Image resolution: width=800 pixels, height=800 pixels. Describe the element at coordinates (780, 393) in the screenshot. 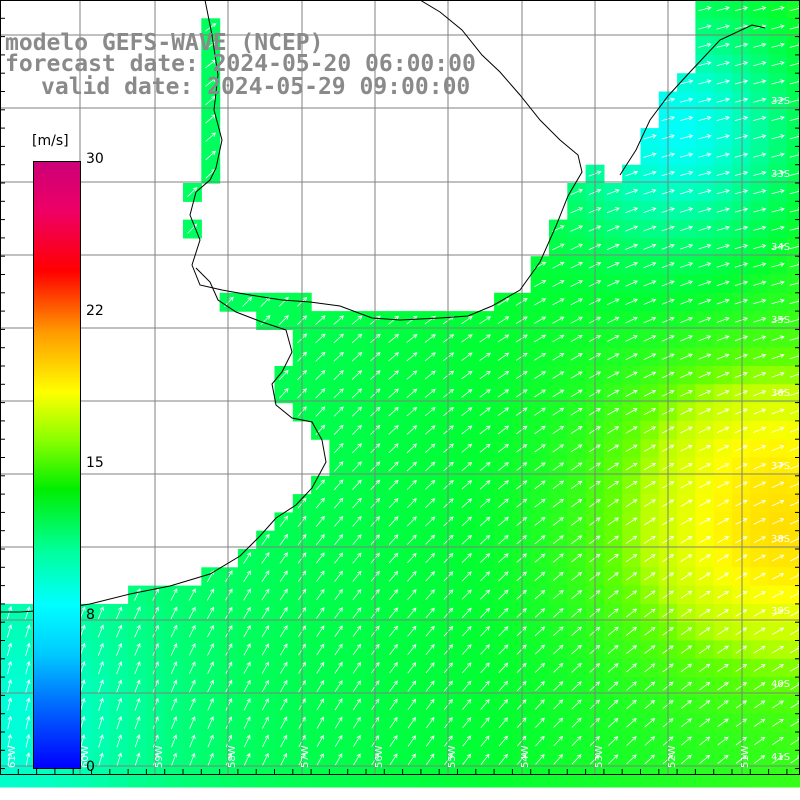

I see `latitude-label: 36S` at that location.